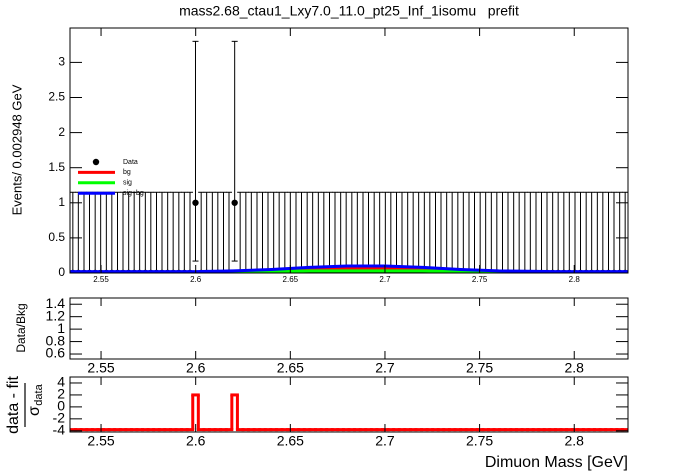 The image size is (698, 474). Describe the element at coordinates (133, 193) in the screenshot. I see `legend-label: sig+bg` at that location.